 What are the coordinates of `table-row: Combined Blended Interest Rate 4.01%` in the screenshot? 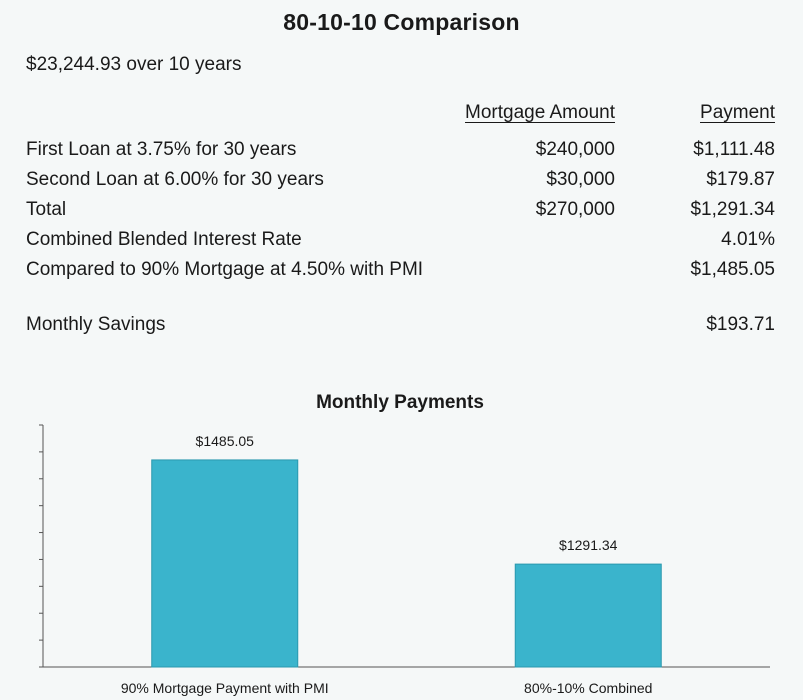 It's located at (400, 243).